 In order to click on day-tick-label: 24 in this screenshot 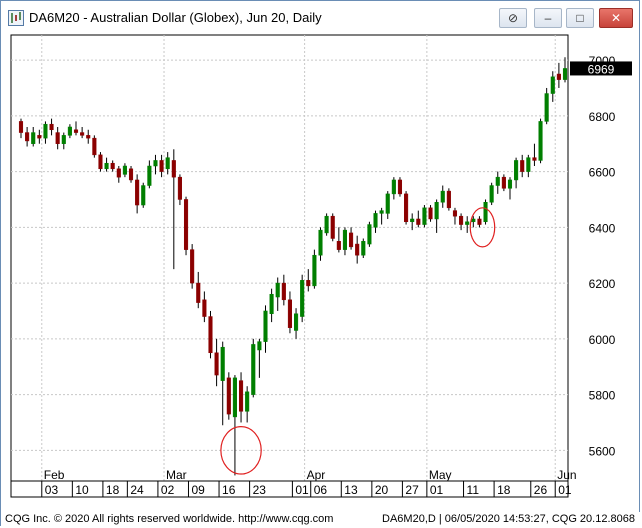, I will do `click(137, 490)`.